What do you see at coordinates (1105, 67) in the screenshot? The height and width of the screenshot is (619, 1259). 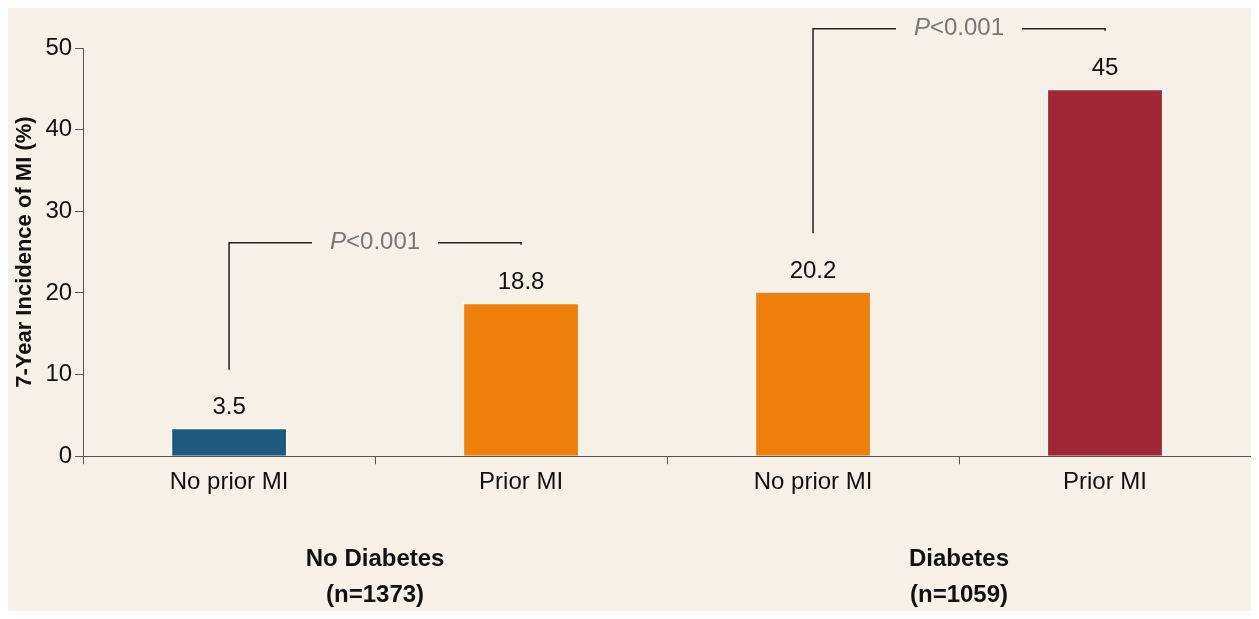 I see `data-label: 45` at bounding box center [1105, 67].